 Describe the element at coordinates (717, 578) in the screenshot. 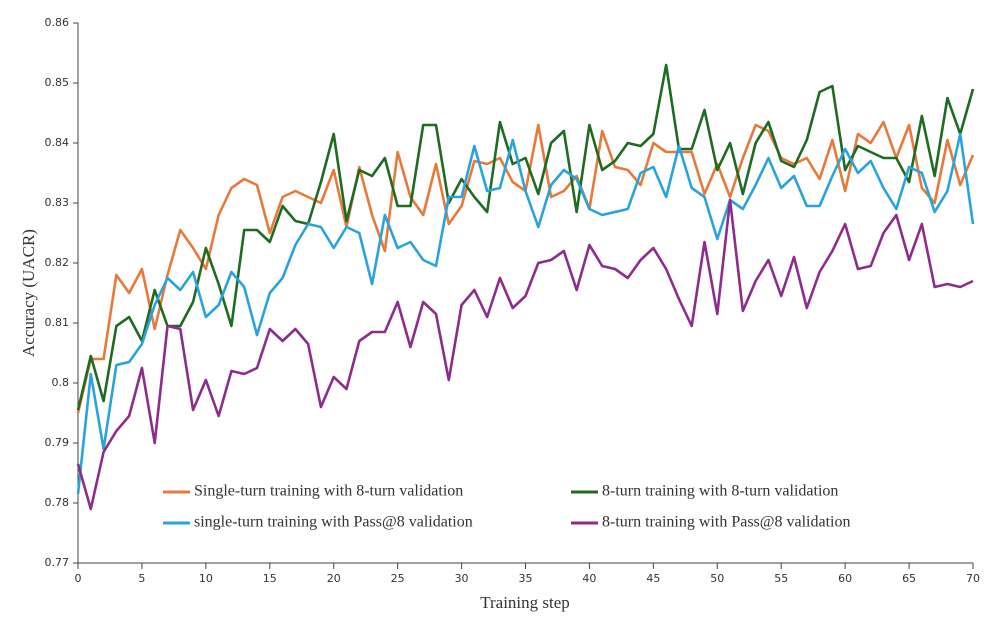

I see `x-tick-label: 50` at that location.